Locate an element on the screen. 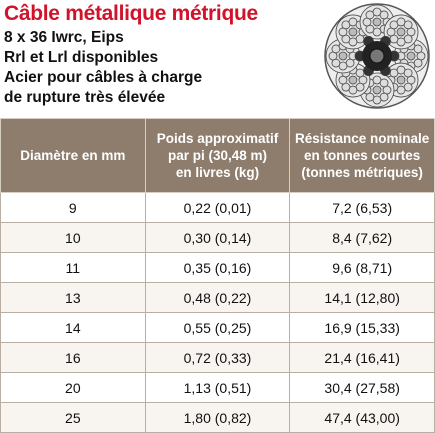  title: Câble métallique métrique is located at coordinates (131, 13).